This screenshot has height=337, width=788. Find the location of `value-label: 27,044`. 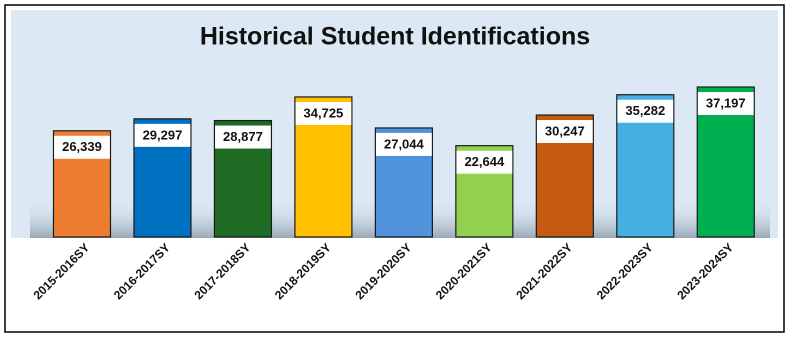

value-label: 27,044 is located at coordinates (404, 143).